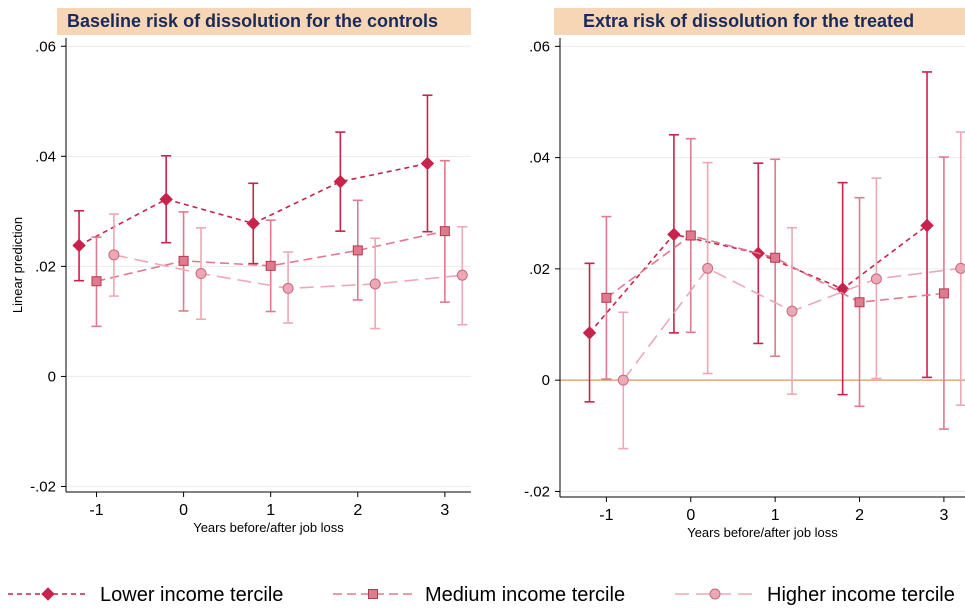 The width and height of the screenshot is (965, 608). I want to click on legend-item-lower: Lower income tercile, so click(145, 595).